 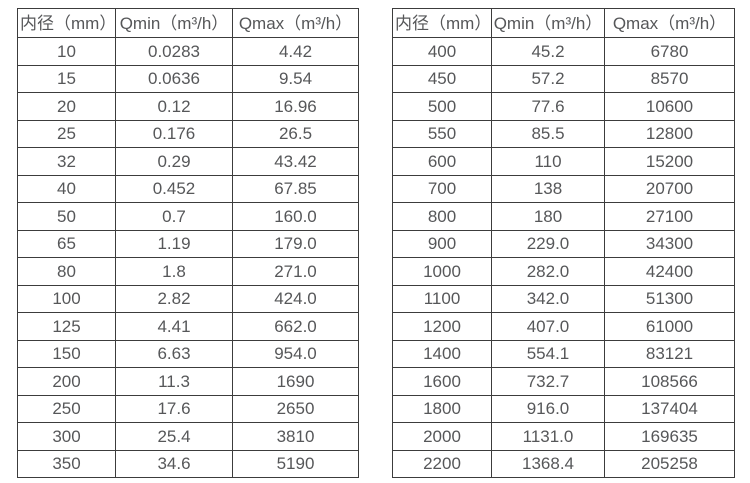 I want to click on table-row: 20 0.12 16.96, so click(x=188, y=106).